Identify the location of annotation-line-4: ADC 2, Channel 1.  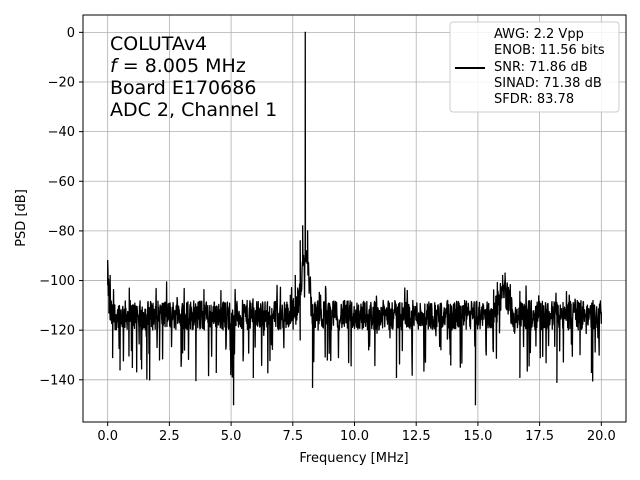
(193, 110).